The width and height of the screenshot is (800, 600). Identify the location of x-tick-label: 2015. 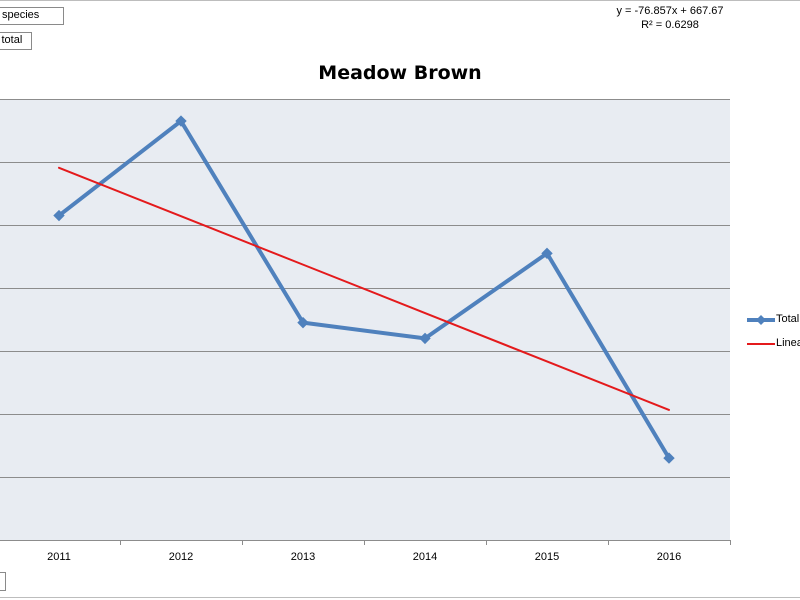
(547, 557).